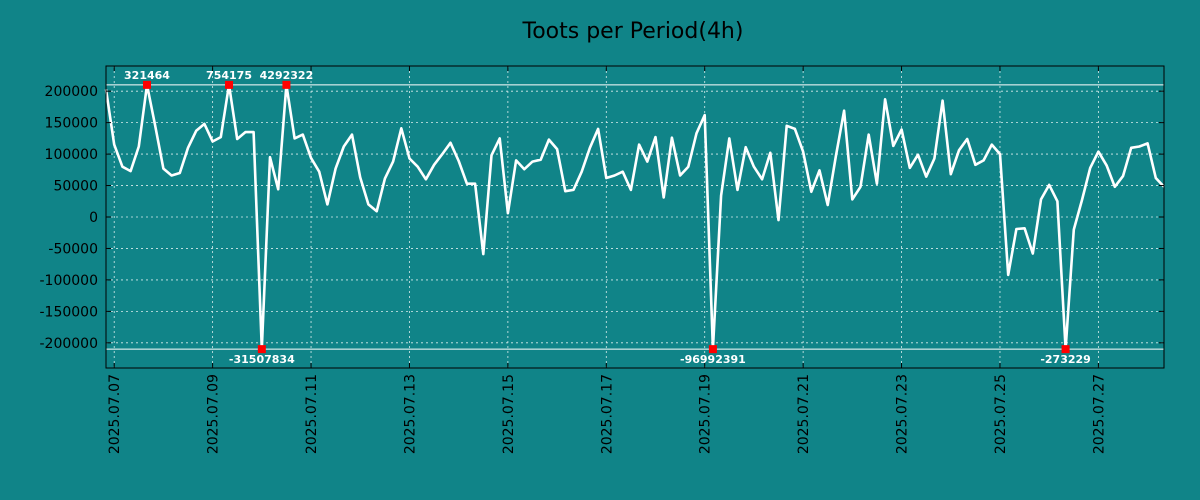 This screenshot has height=500, width=1200. What do you see at coordinates (71, 124) in the screenshot?
I see `y-tick-label: 150000` at bounding box center [71, 124].